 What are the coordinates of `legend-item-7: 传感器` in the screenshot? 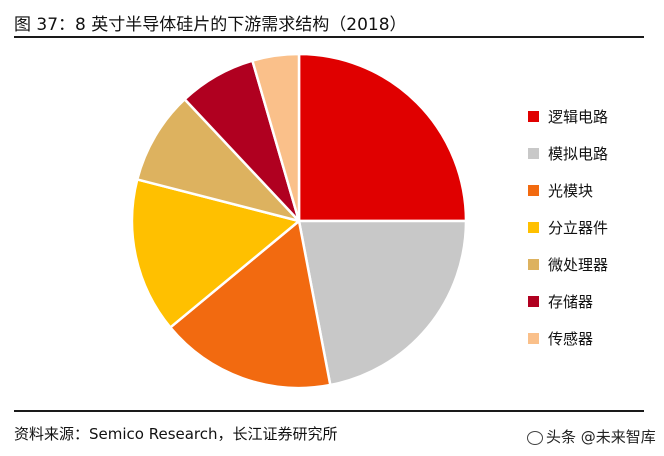 It's located at (568, 338).